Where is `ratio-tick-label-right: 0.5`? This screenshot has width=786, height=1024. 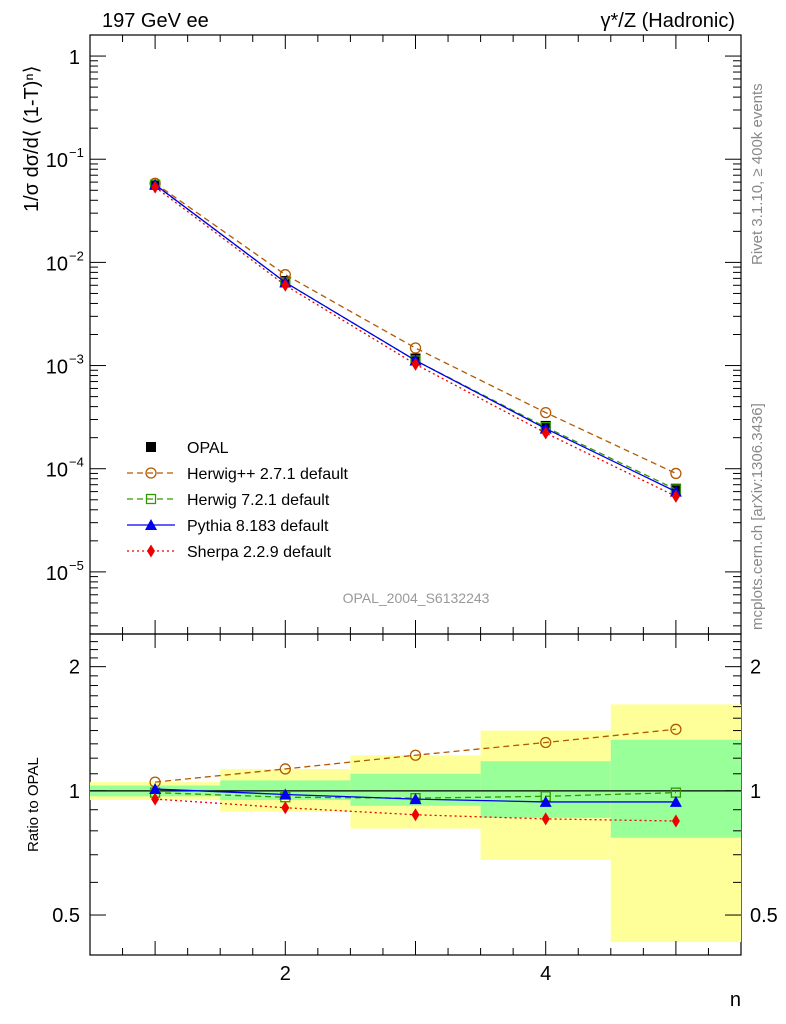
ratio-tick-label-right: 0.5 is located at coordinates (764, 916).